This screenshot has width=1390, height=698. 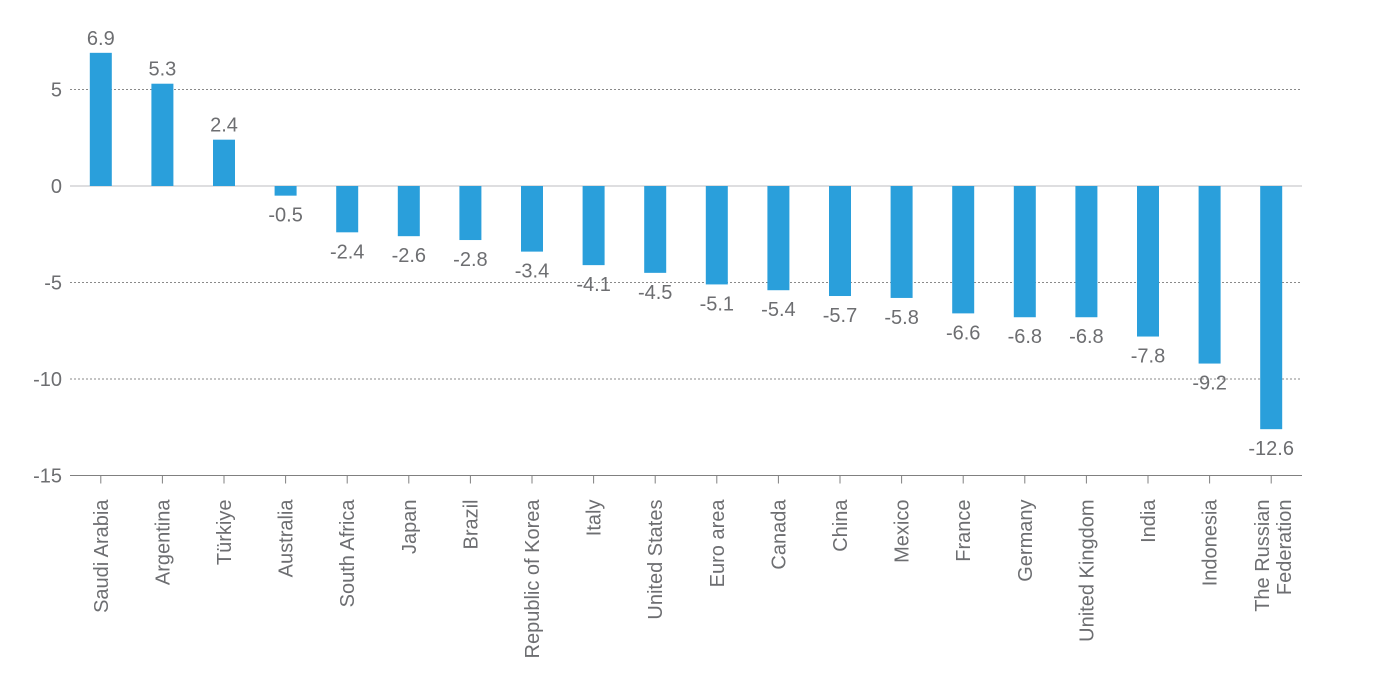 I want to click on x-category-label-text: Germany, so click(x=1026, y=541).